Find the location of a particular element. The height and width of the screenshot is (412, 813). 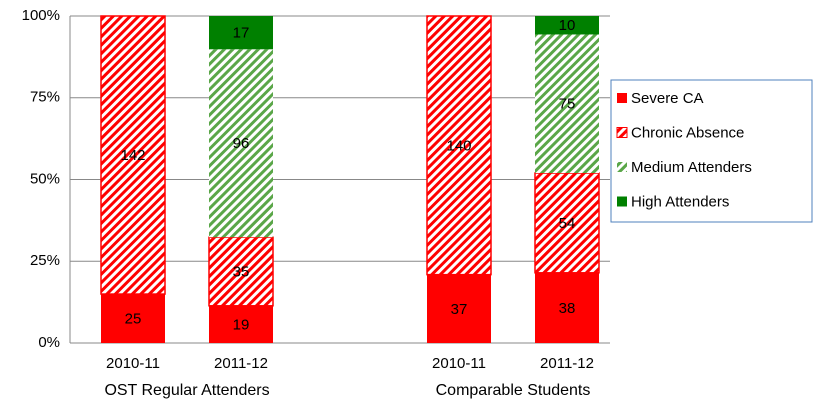

y-tick-label: 0% is located at coordinates (49, 342).